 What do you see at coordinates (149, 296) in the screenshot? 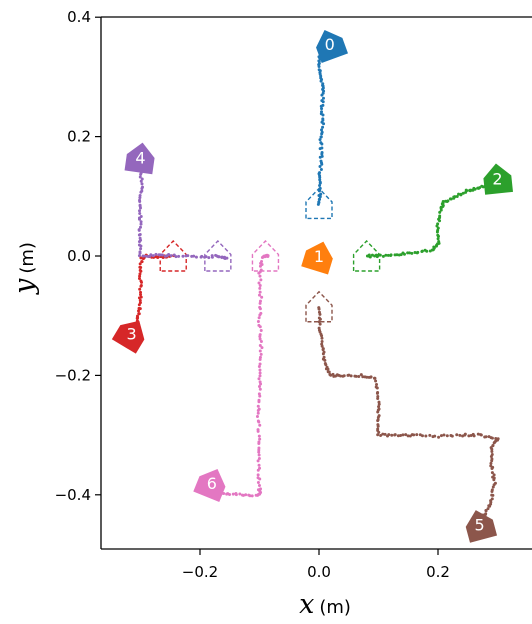
I see `robot-3-series: 3` at bounding box center [149, 296].